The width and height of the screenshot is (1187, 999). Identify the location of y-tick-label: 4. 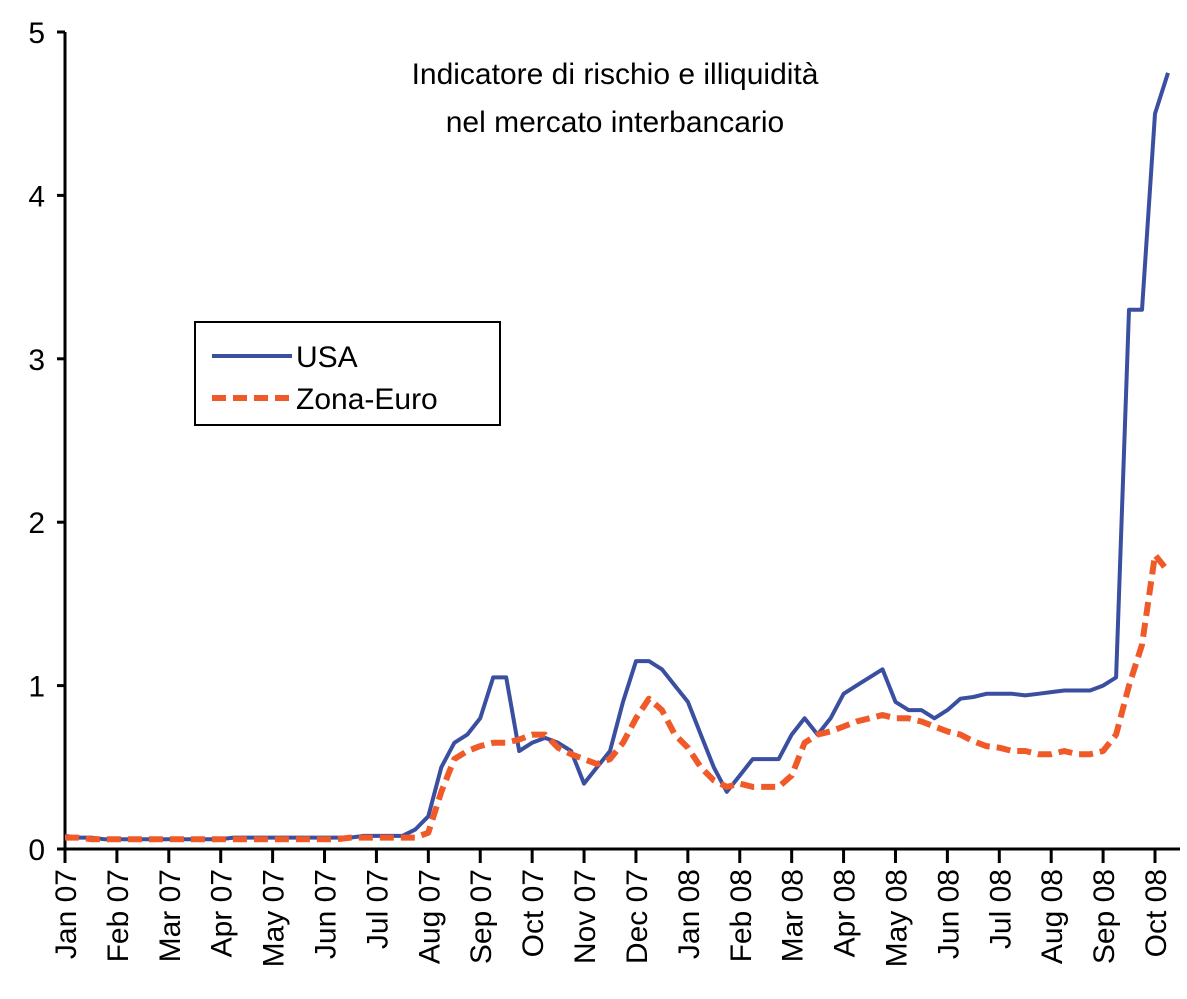
(36, 196).